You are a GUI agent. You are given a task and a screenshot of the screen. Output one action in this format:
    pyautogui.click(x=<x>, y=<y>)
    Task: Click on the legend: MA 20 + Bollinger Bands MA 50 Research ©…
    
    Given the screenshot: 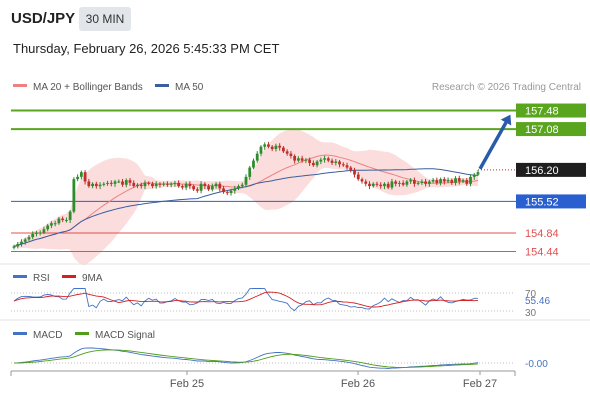 What is the action you would take?
    pyautogui.click(x=297, y=87)
    